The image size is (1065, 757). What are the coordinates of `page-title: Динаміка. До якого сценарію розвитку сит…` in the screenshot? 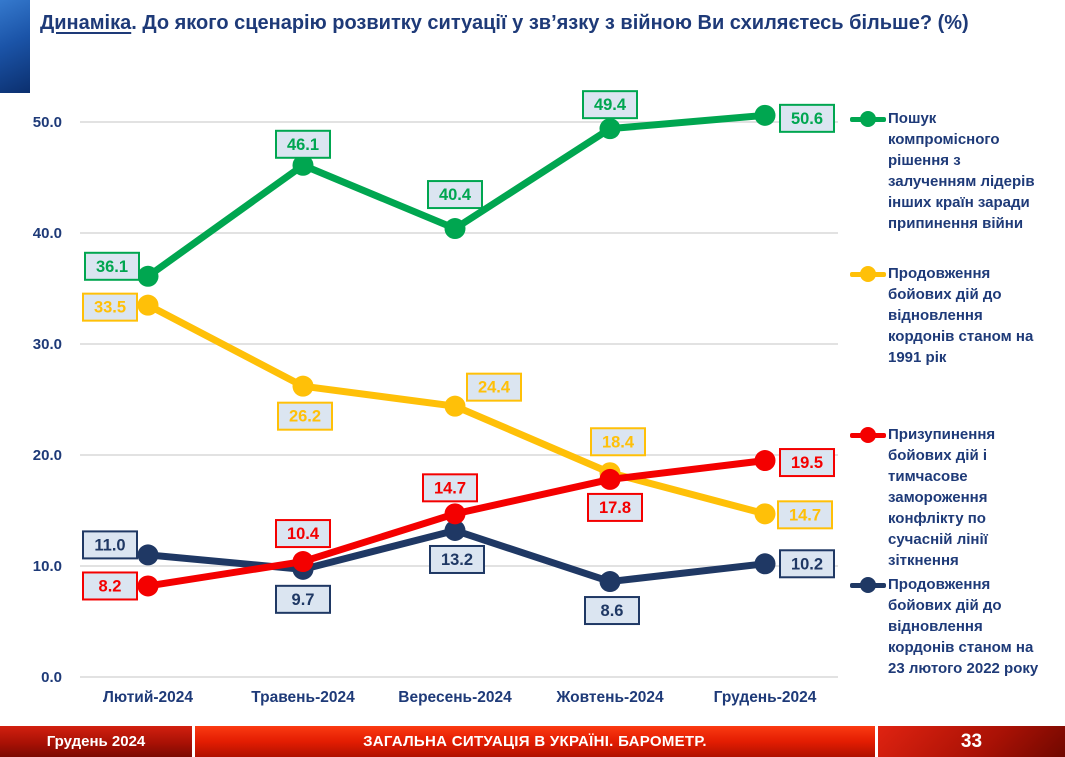 It's located at (545, 23).